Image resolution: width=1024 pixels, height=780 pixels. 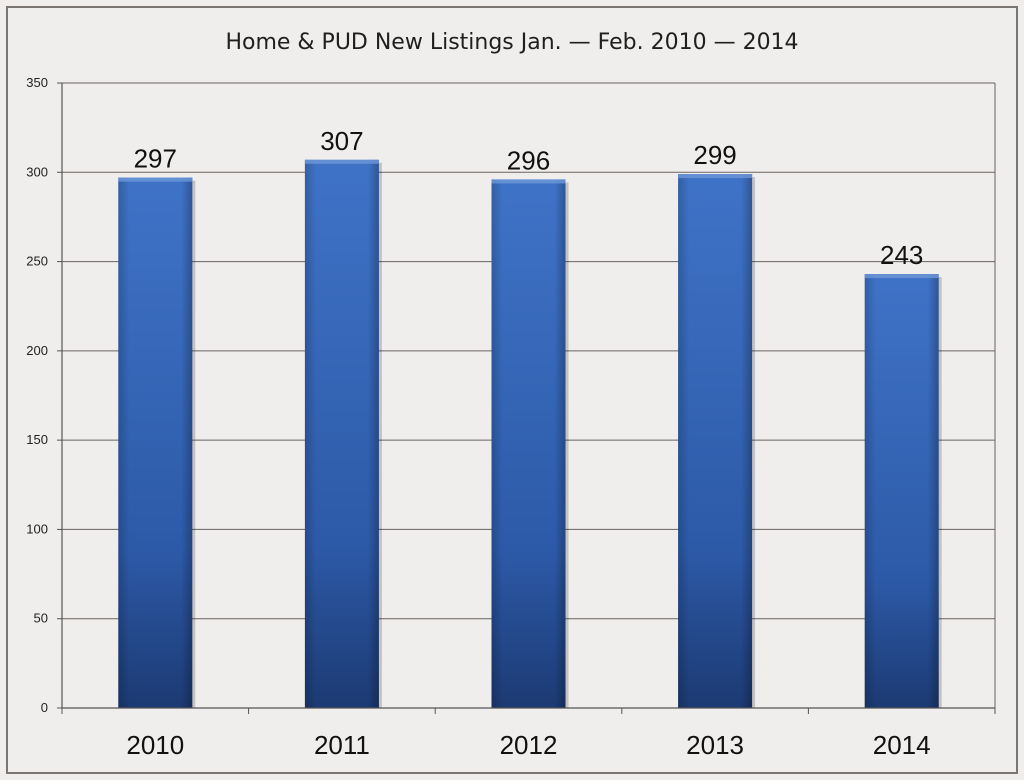 I want to click on bar-top-highlight-2011, so click(x=341, y=161).